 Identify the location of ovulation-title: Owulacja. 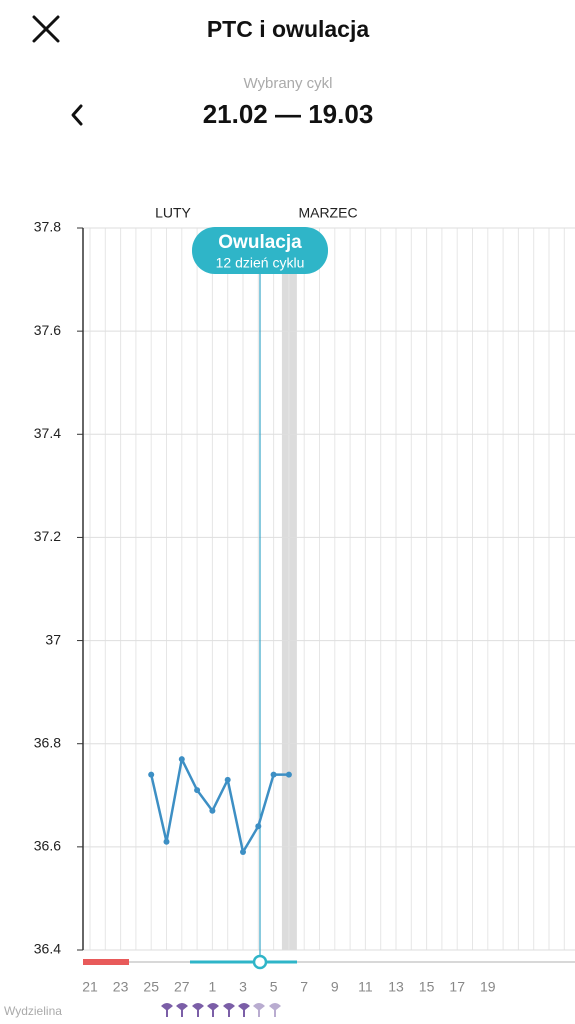
(260, 242).